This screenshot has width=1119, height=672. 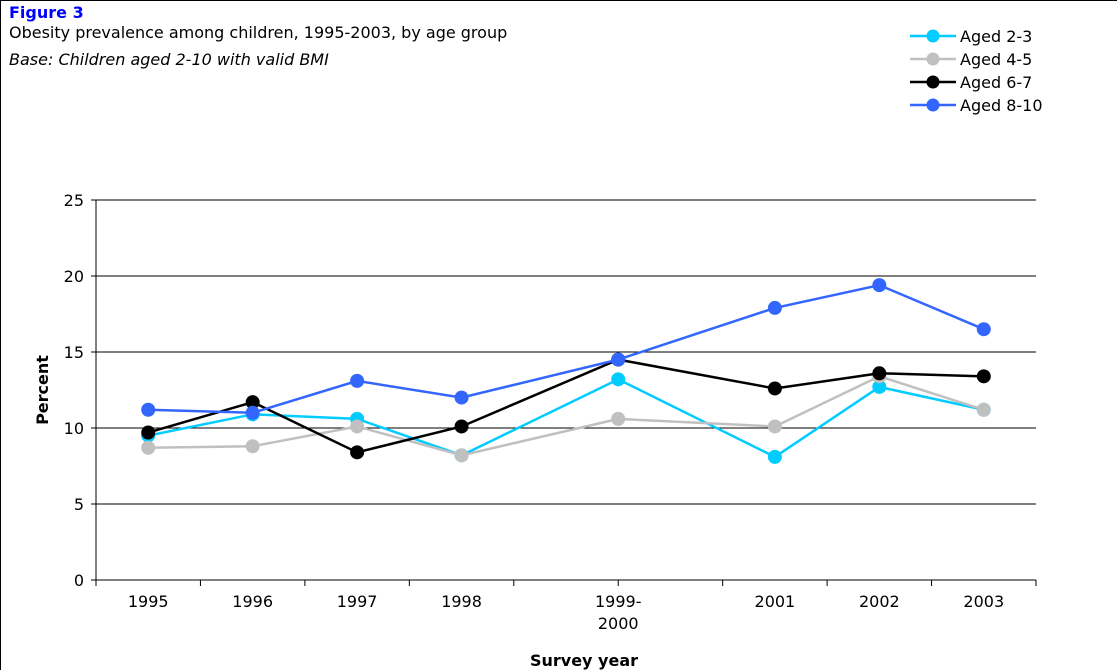 I want to click on figure-base-note: Base: Children aged 2-10 with valid BMI, so click(x=169, y=59).